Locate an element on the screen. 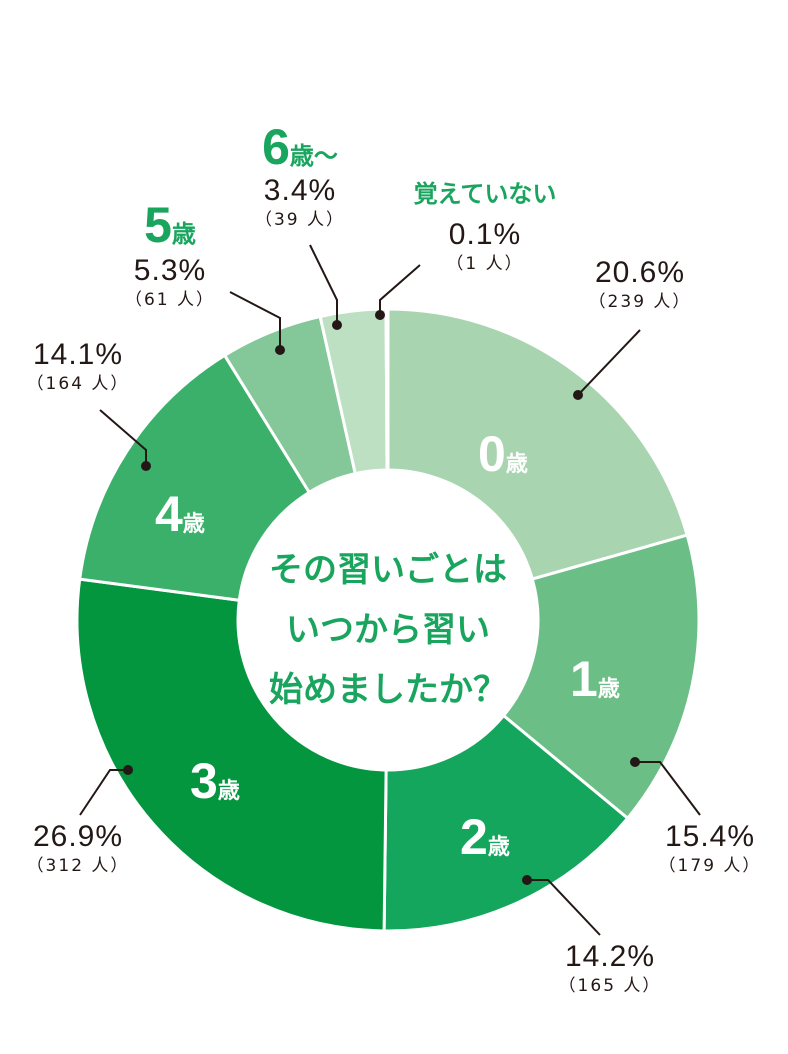 This screenshot has height=1054, width=788. value-label-5: 5歳 5.3% （61 人） is located at coordinates (170, 253).